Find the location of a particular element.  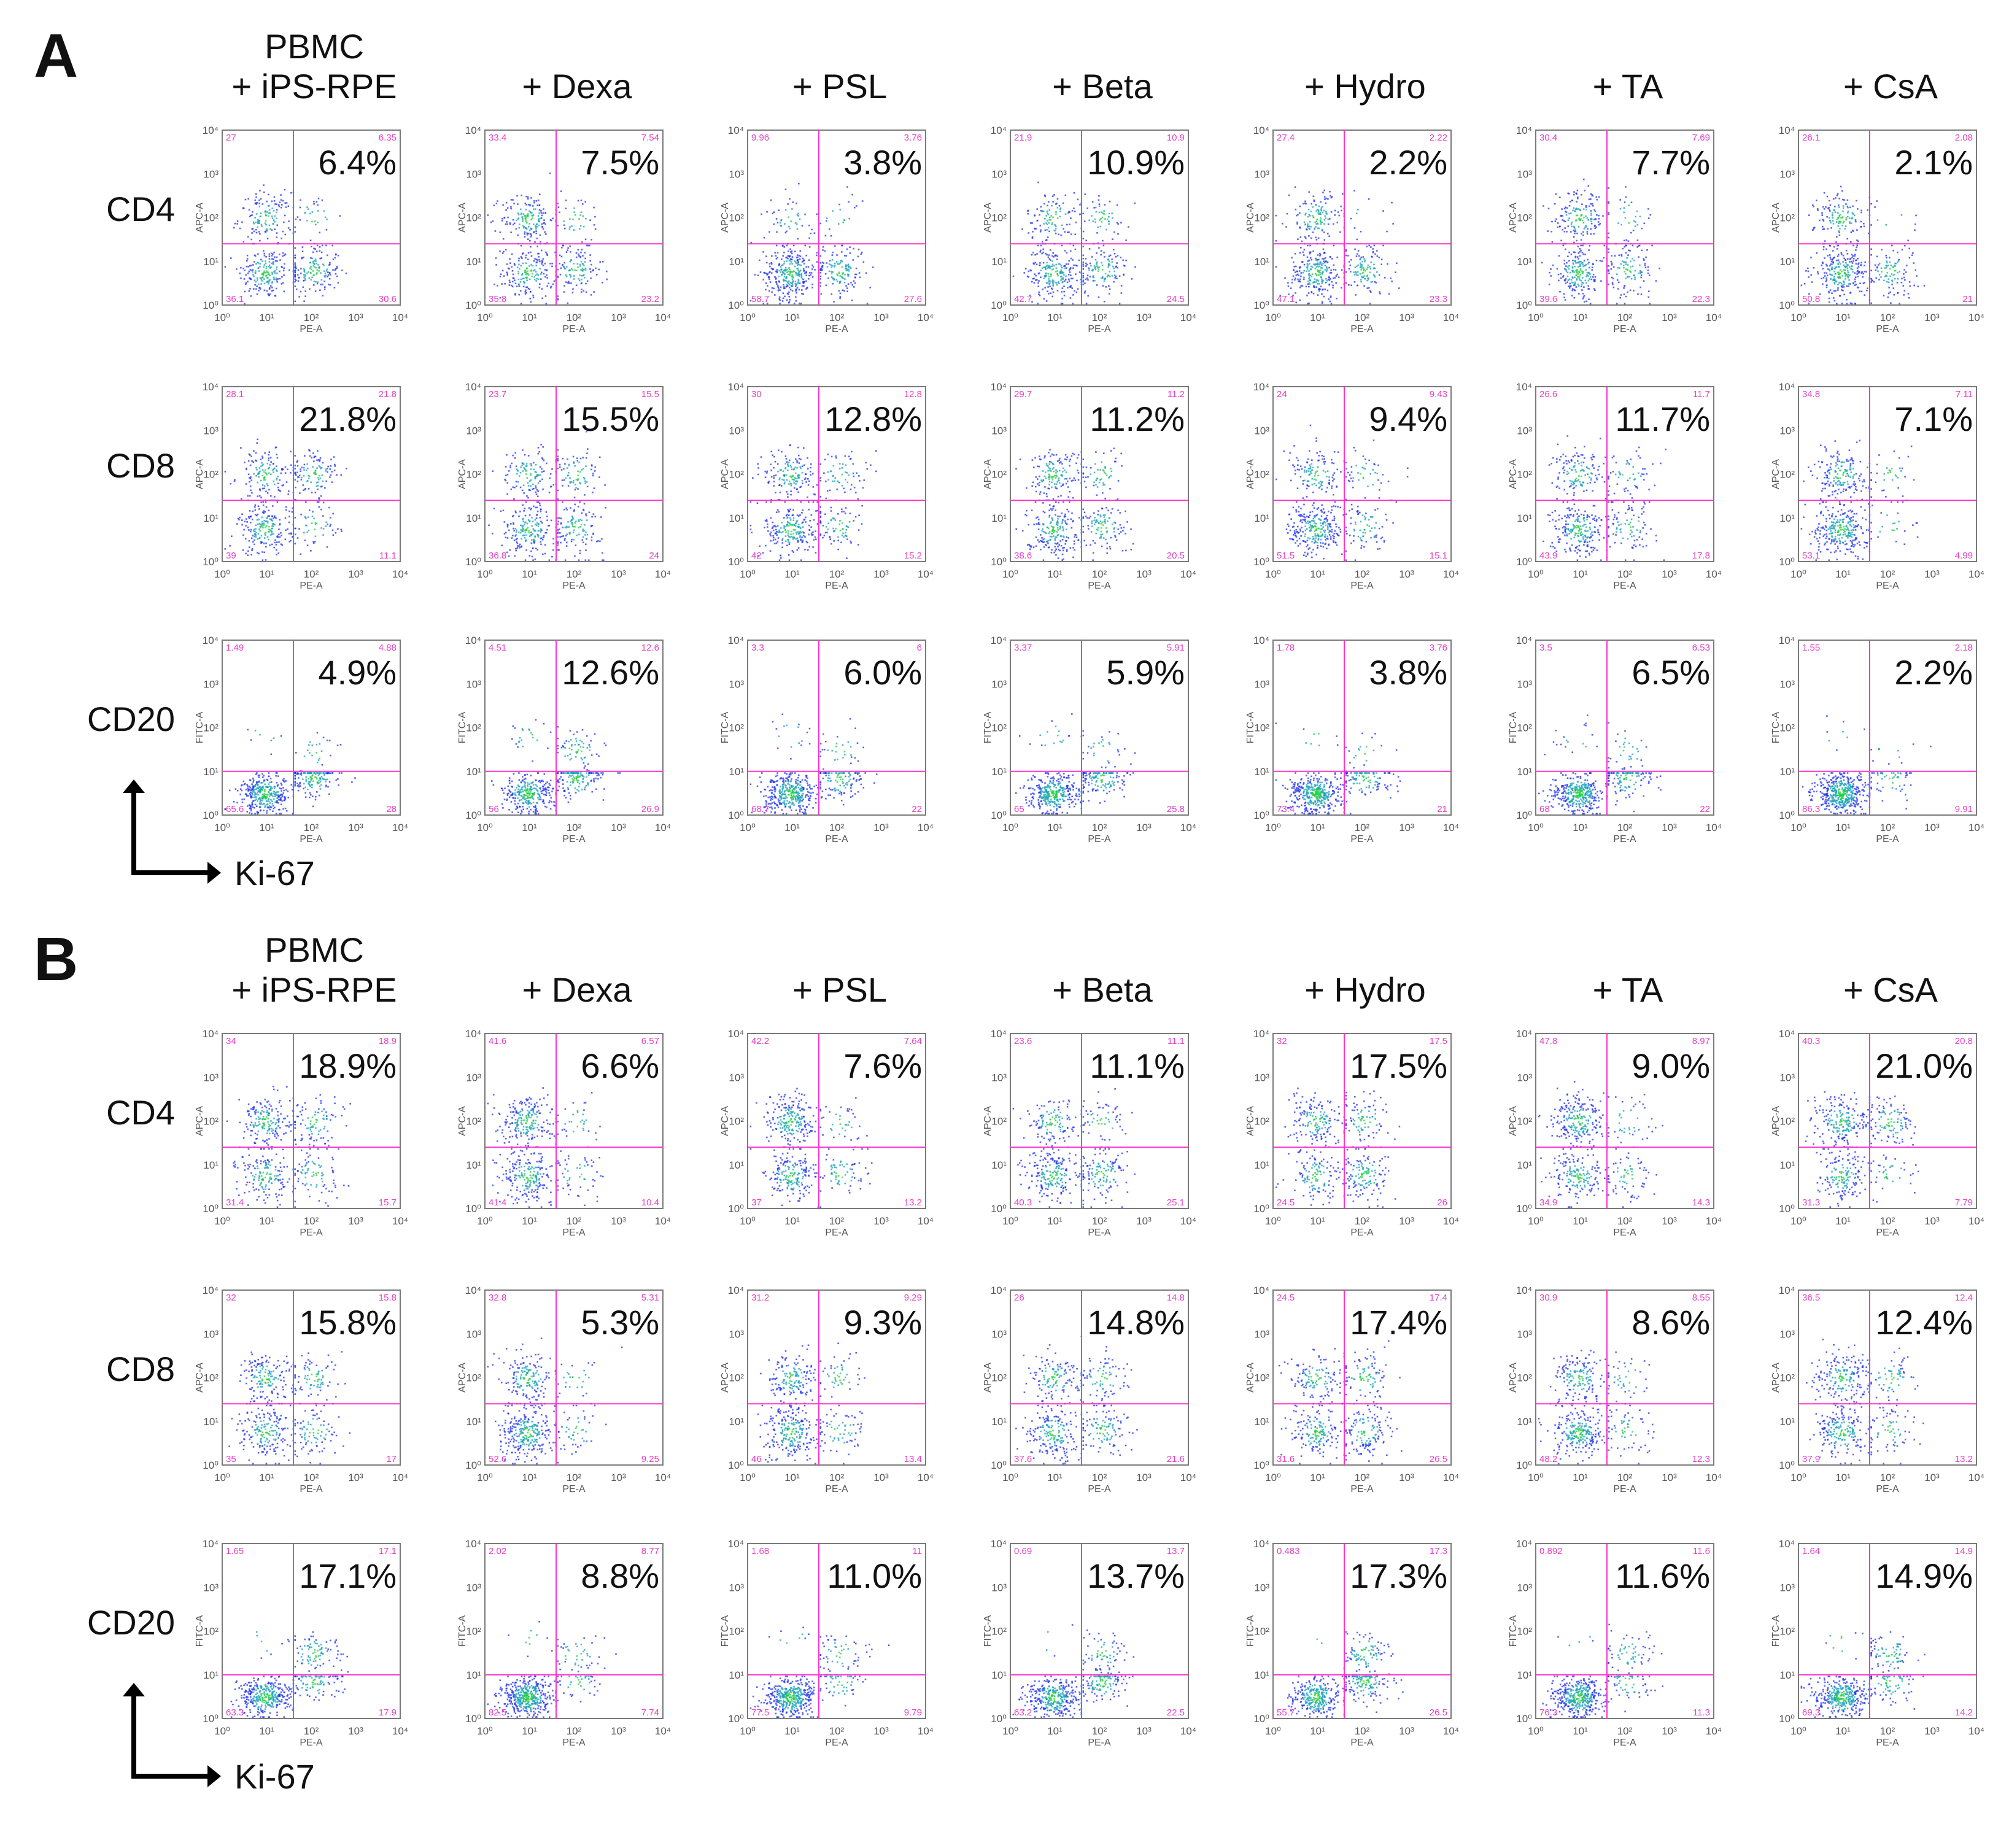

ki67-axis-label: Ki-67 is located at coordinates (274, 1777).